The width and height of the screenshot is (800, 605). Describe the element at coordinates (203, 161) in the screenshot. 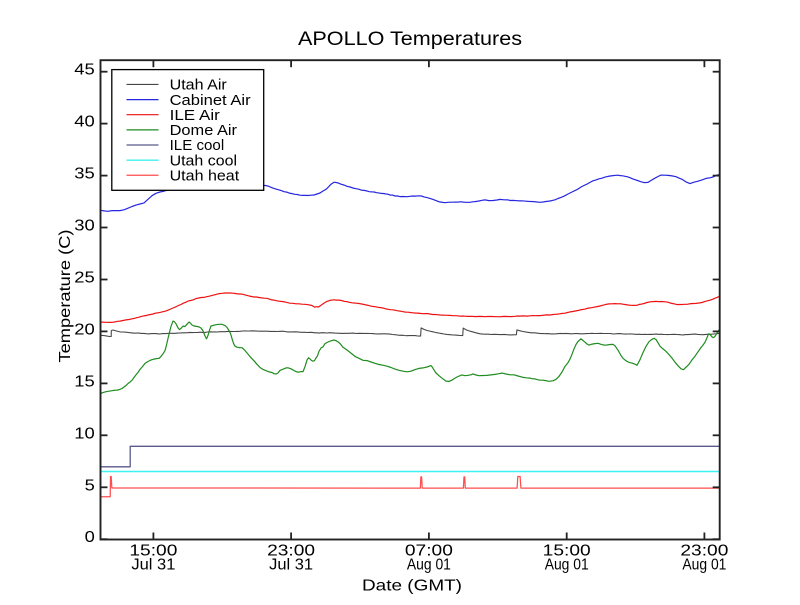

I see `svg-text: Utah cool` at that location.